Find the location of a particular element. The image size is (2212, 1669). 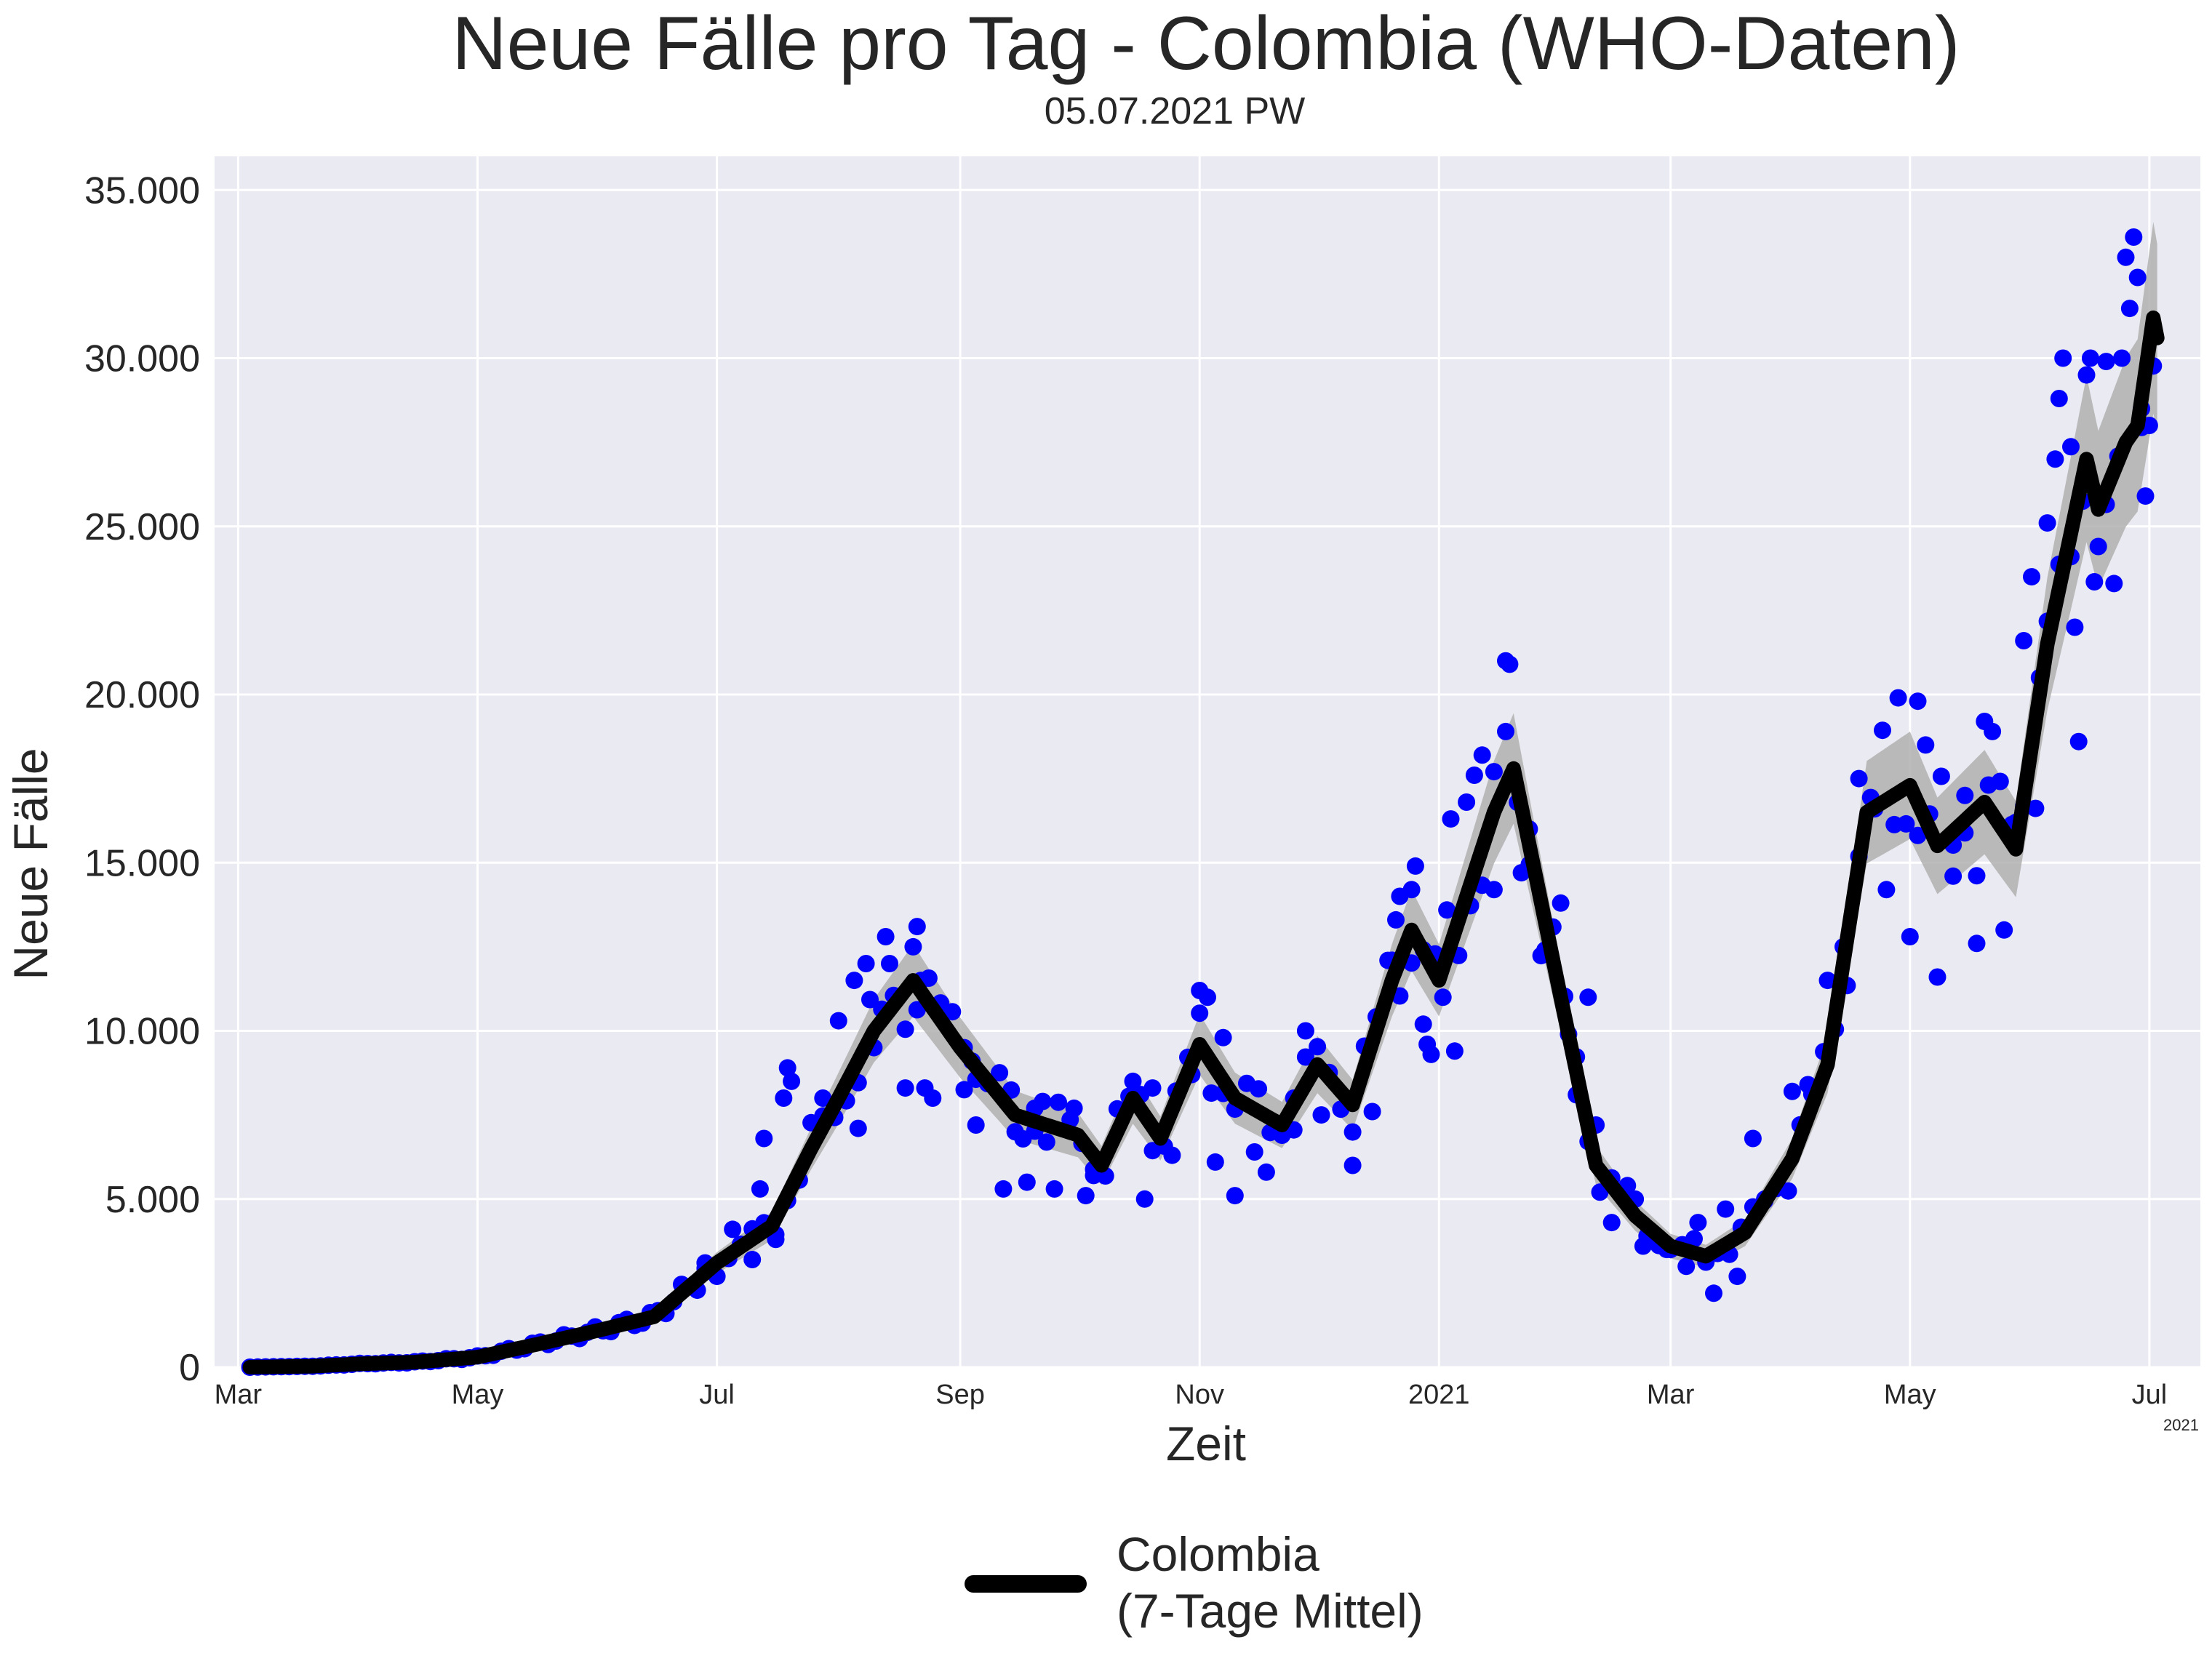

legend-label: Colombia (7-Tage Mittel) is located at coordinates (1270, 1583).